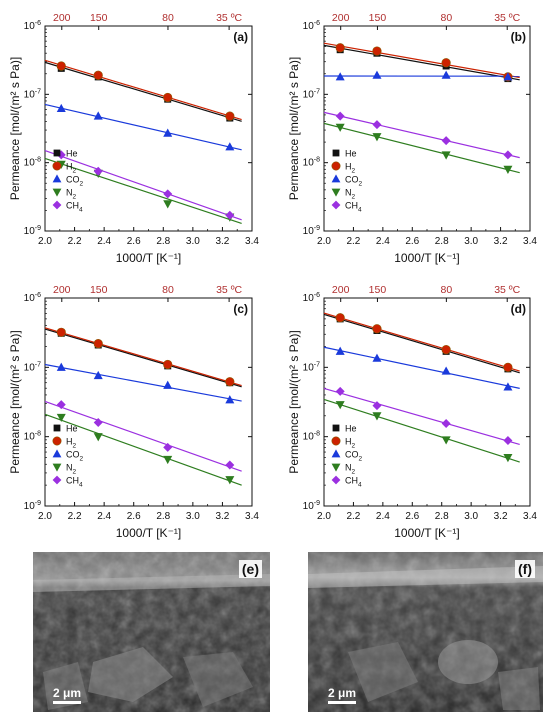  Describe the element at coordinates (501, 516) in the screenshot. I see `x-tick-label: 3.2` at that location.